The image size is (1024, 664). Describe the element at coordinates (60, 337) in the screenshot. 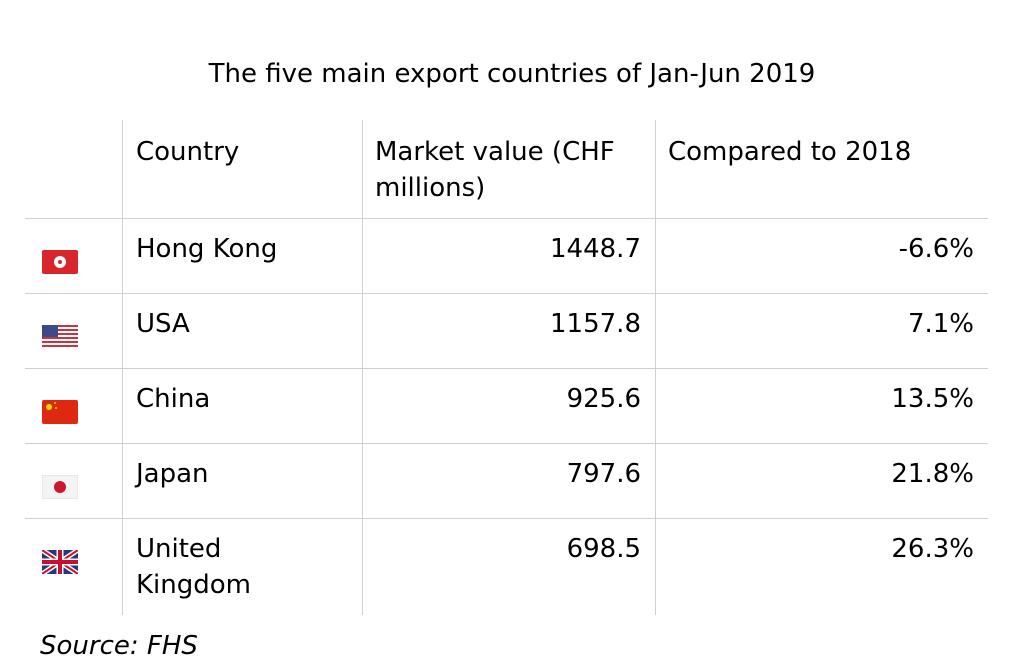

I see `flag-usa` at that location.